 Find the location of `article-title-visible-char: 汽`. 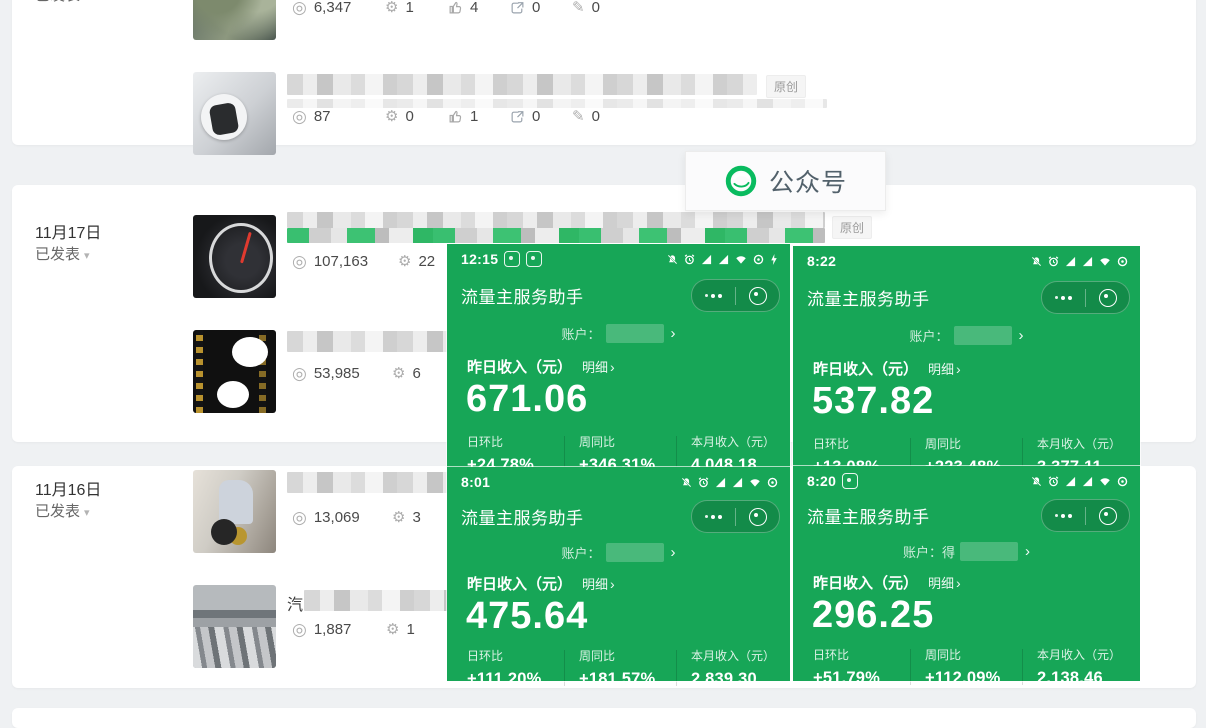

article-title-visible-char: 汽 is located at coordinates (295, 605).